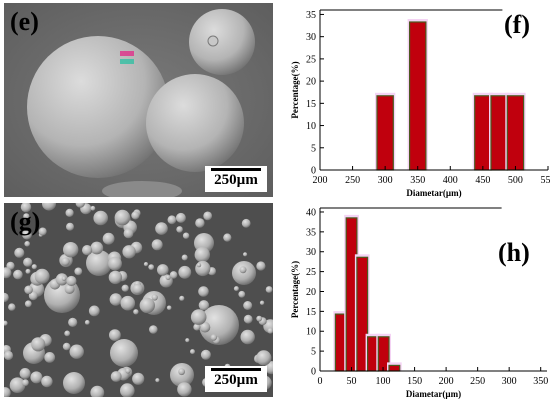 Image resolution: width=550 pixels, height=401 pixels. Describe the element at coordinates (417, 180) in the screenshot. I see `x-tick-label: 350` at that location.